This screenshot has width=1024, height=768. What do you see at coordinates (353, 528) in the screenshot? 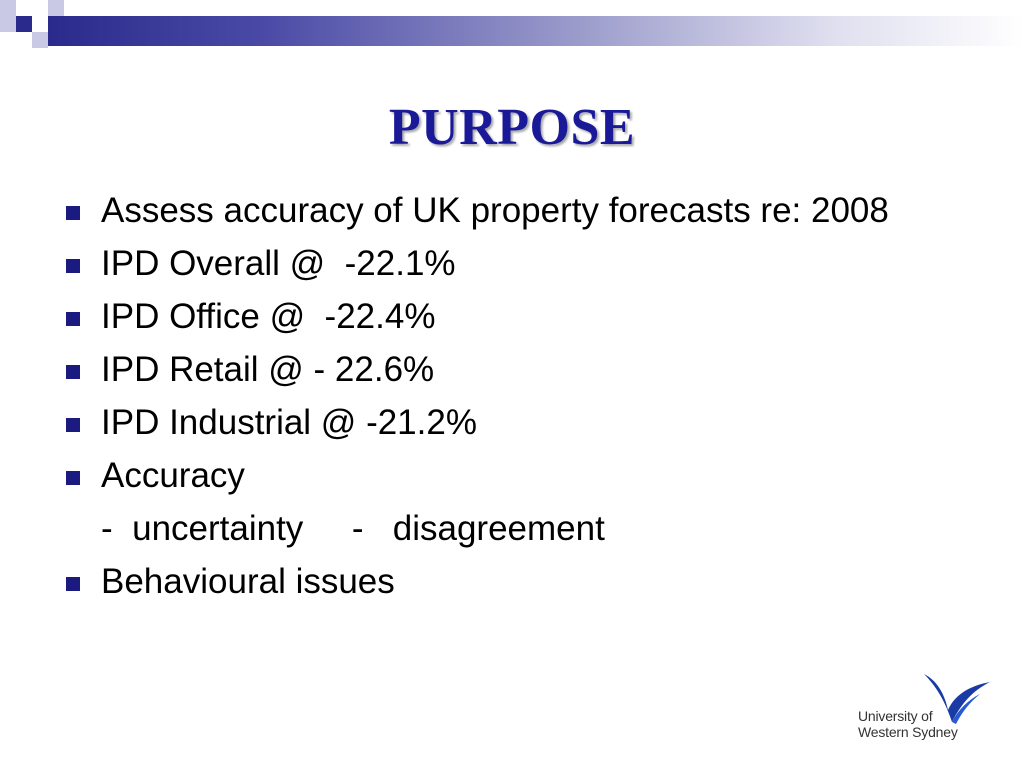
I see `sub-line: - uncertainty - disagreement` at bounding box center [353, 528].